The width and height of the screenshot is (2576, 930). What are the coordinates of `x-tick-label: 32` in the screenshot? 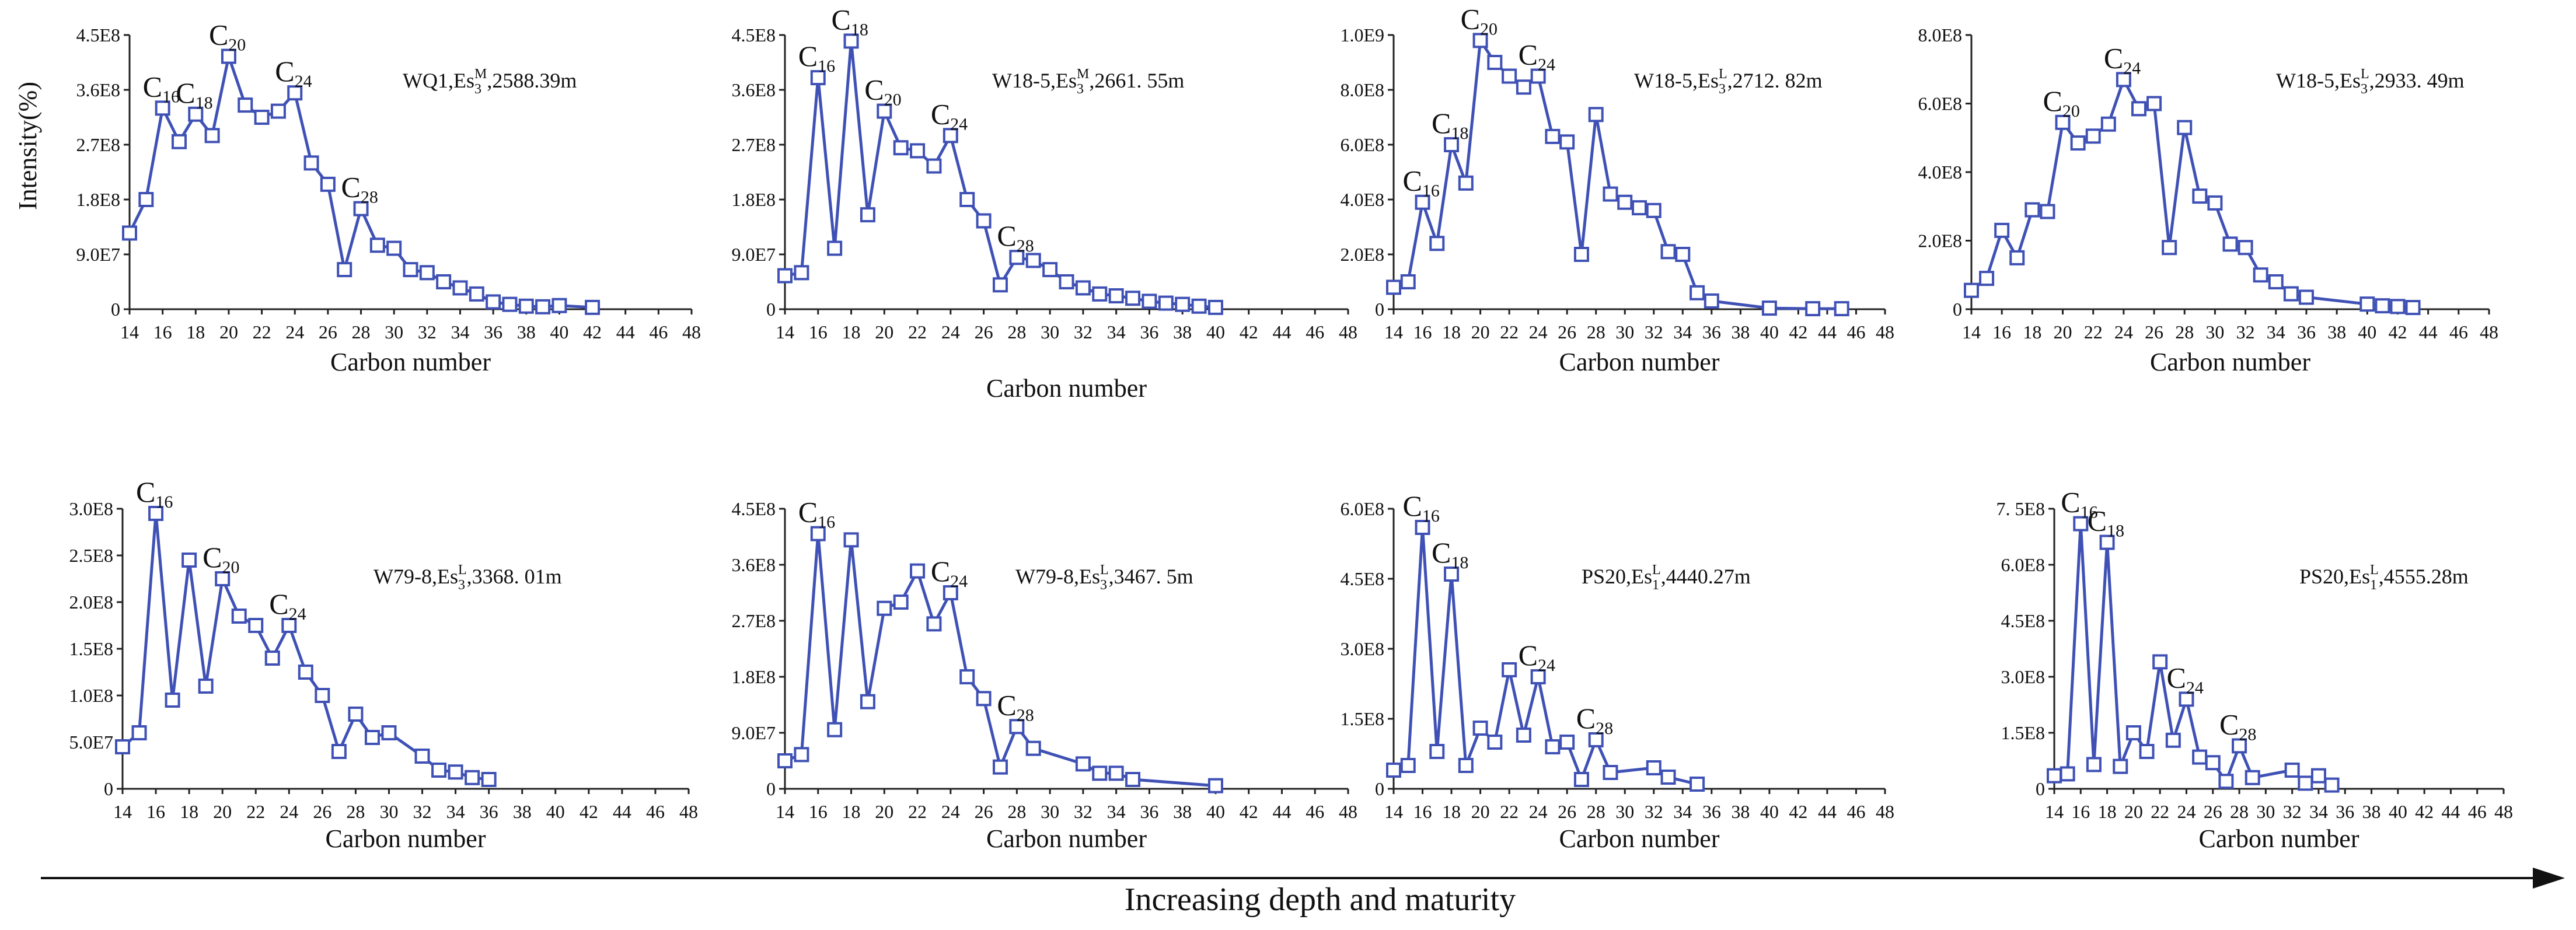 It's located at (2245, 331).